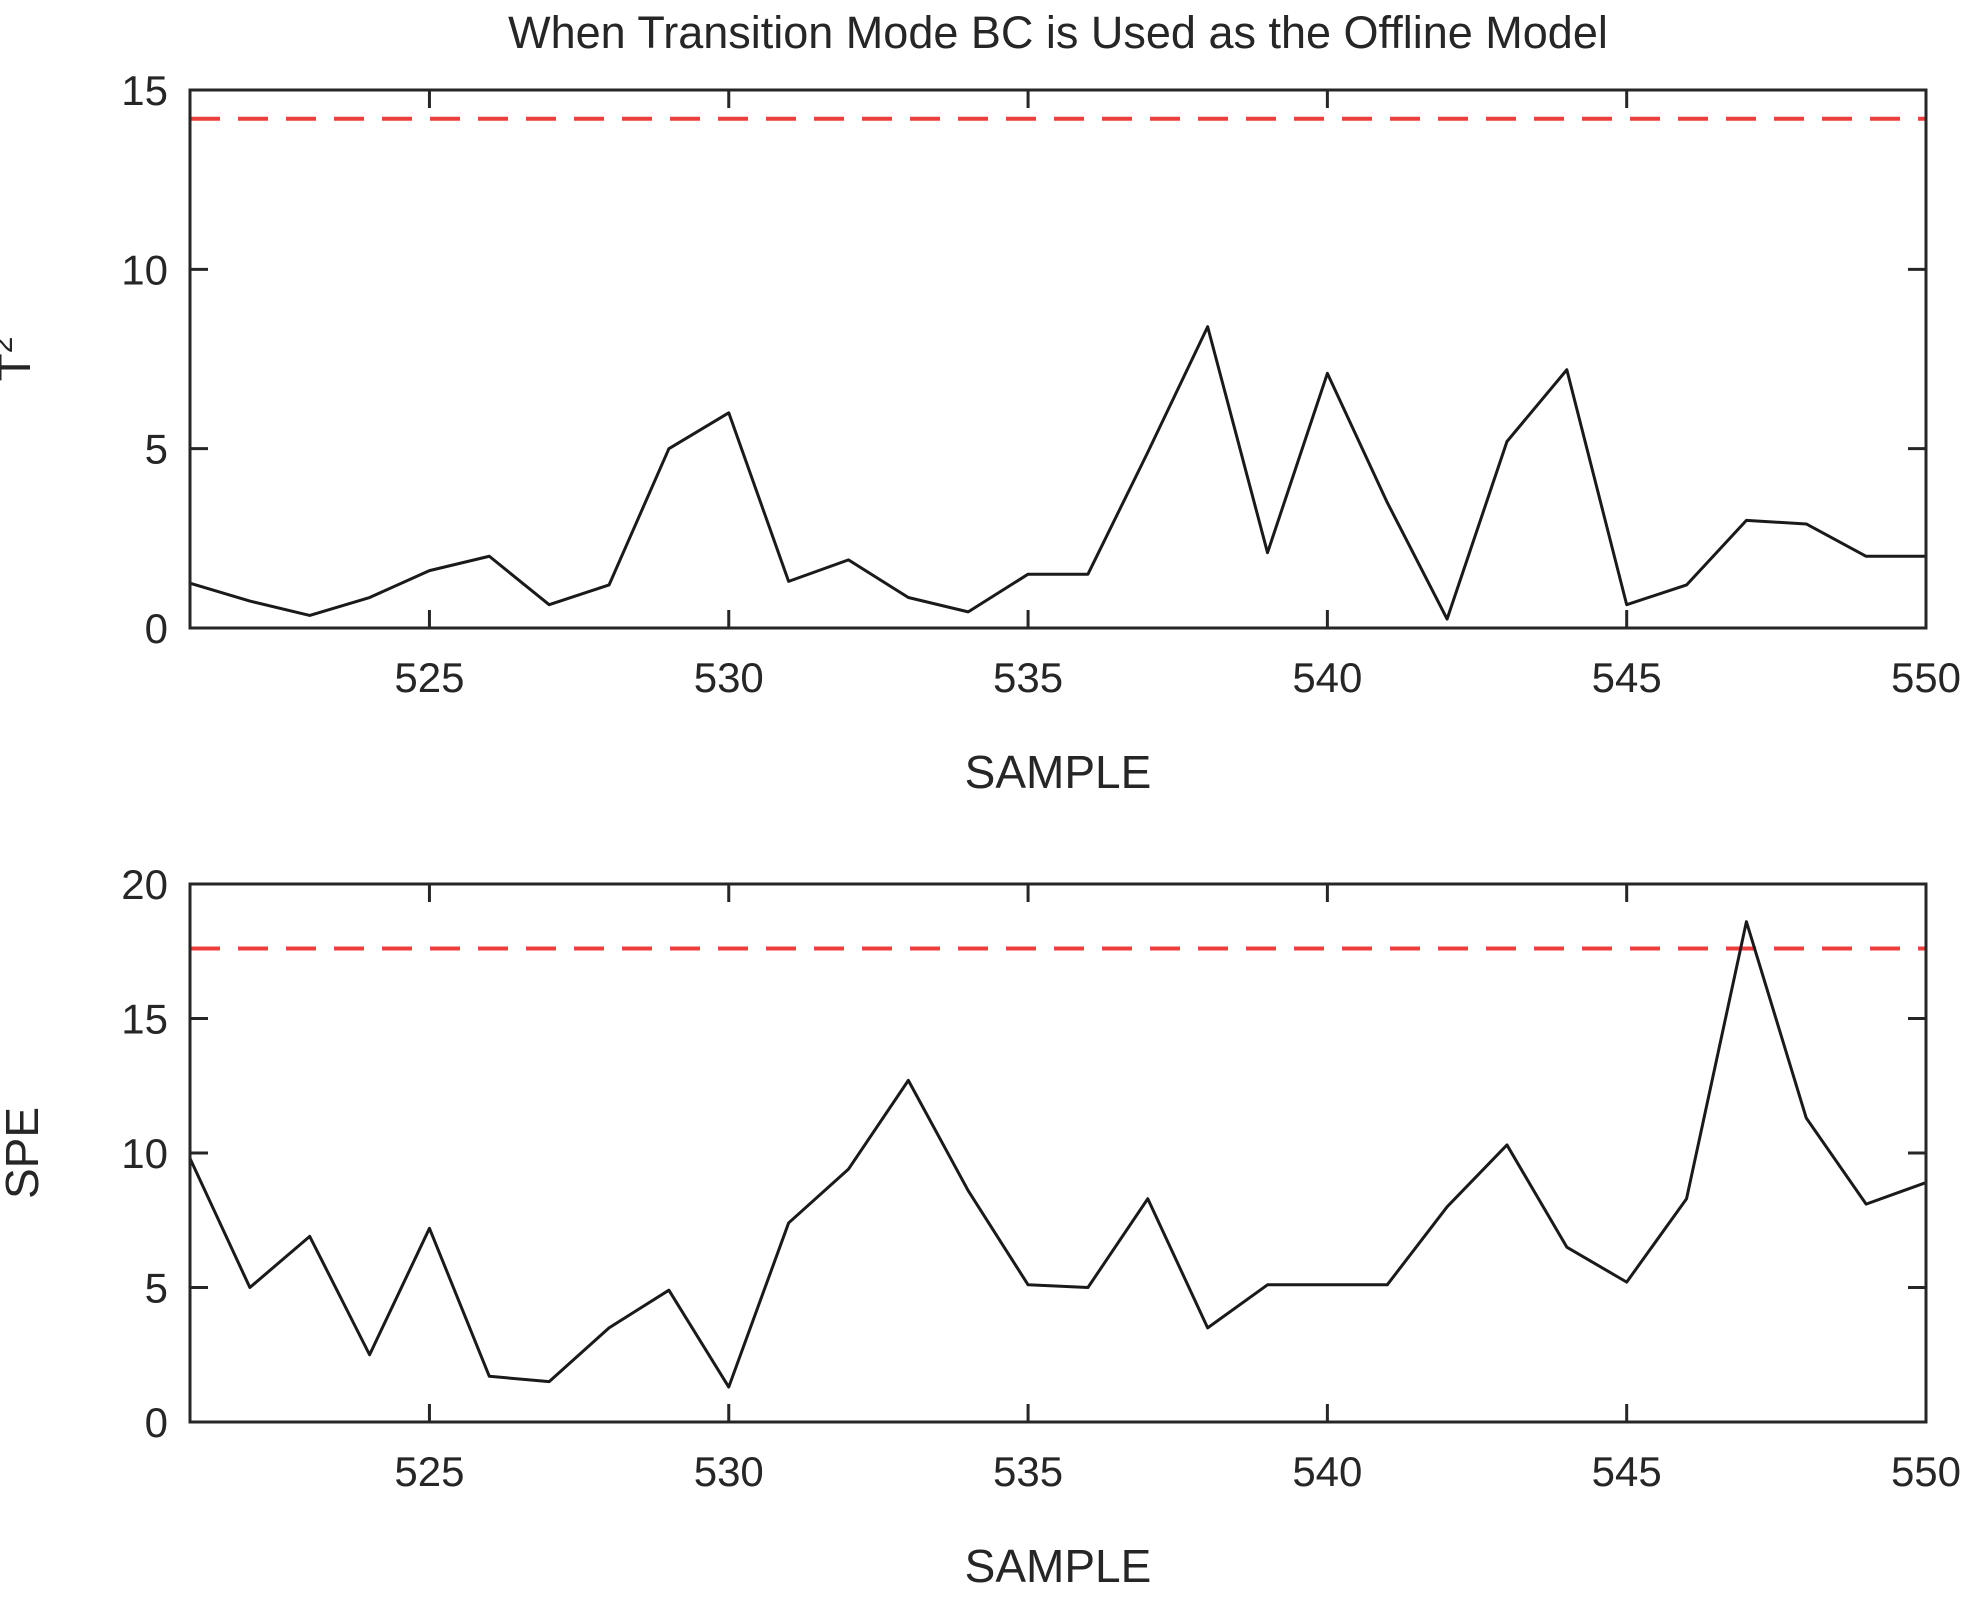 The image size is (1975, 1600). Describe the element at coordinates (1028, 1471) in the screenshot. I see `spe-x-tick-label-535: 535` at that location.